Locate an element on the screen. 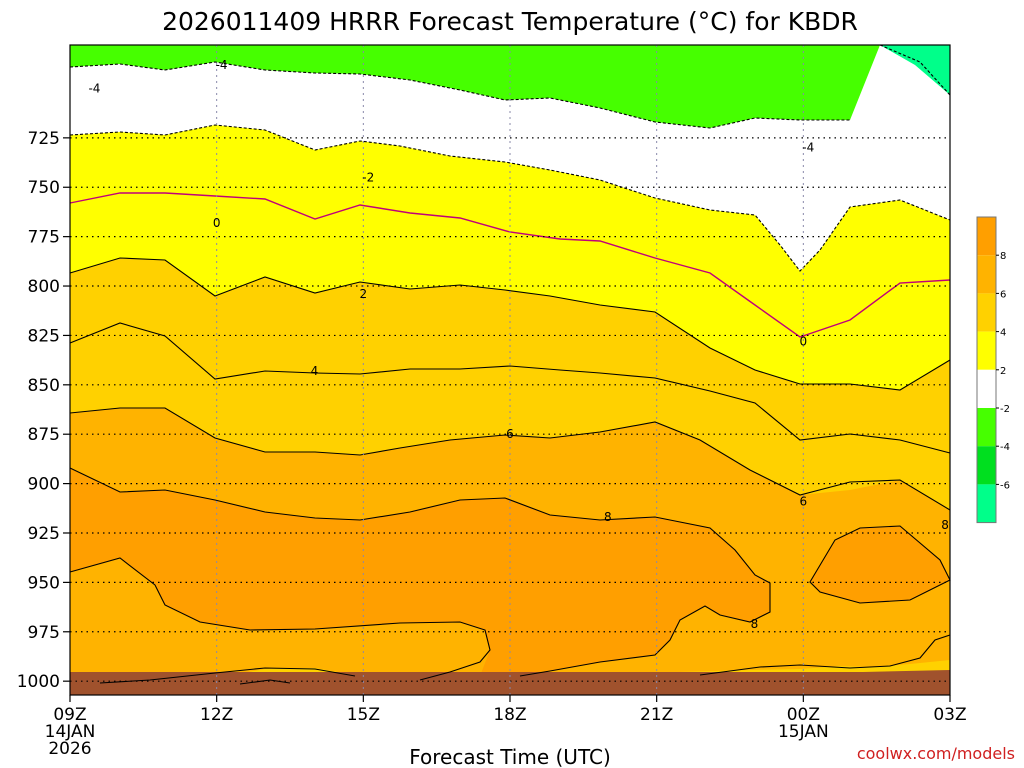 The width and height of the screenshot is (1024, 768). y-tick-label: 725 is located at coordinates (44, 139).